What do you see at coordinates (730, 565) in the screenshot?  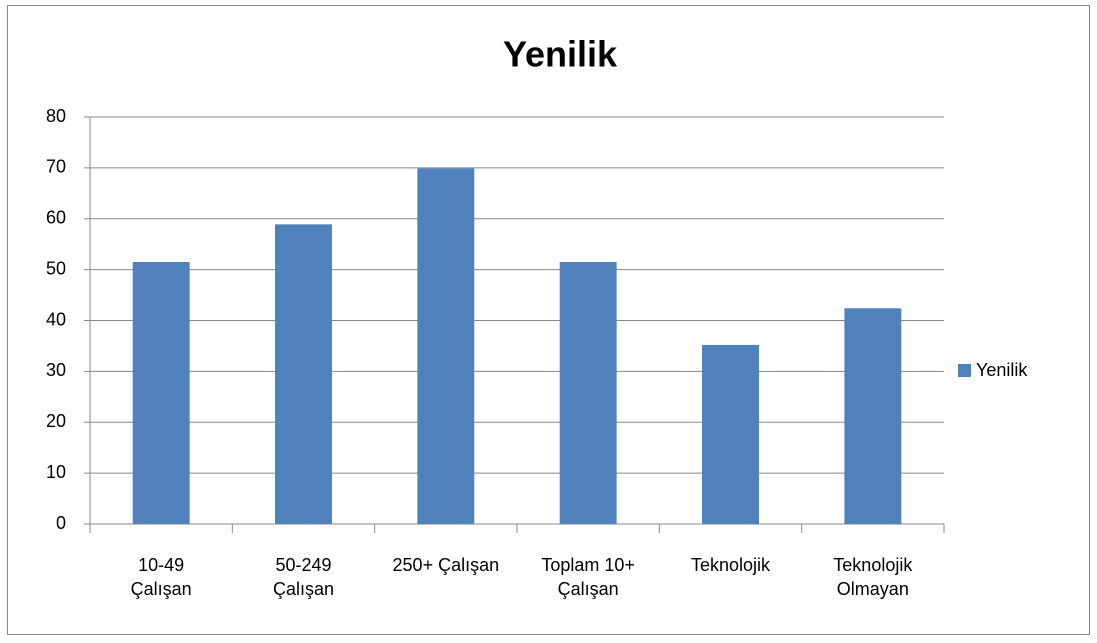 I see `x-tick-label: Teknolojik` at bounding box center [730, 565].